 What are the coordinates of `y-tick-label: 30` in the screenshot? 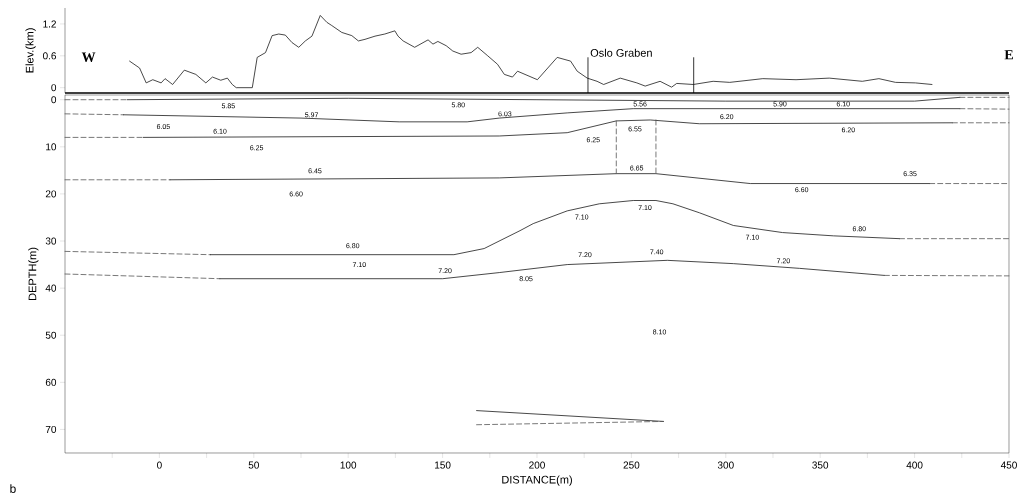 It's located at (51, 241).